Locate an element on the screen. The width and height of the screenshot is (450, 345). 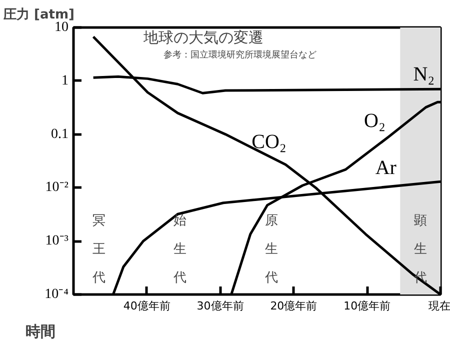
y-tick-label: 1 is located at coordinates (65, 80).